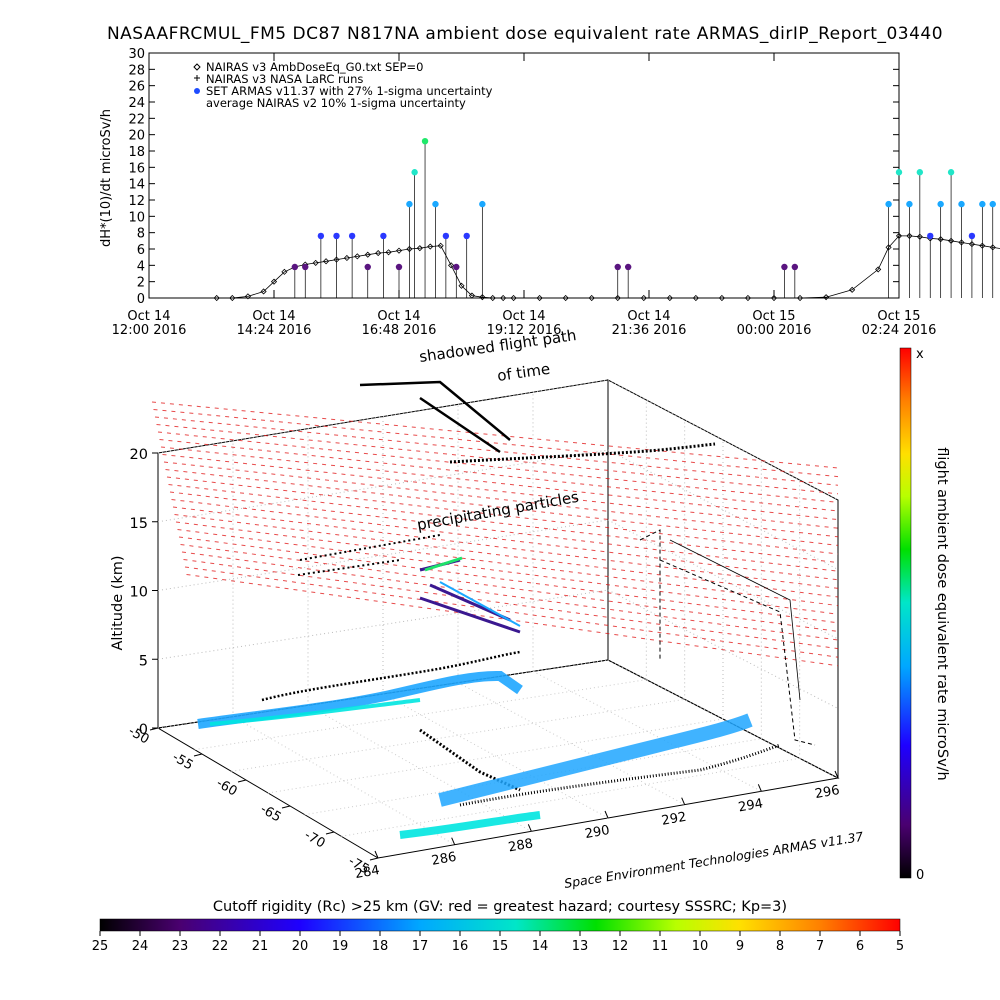 This screenshot has height=1000, width=1000. What do you see at coordinates (700, 946) in the screenshot?
I see `rigidity-tick-label: 10` at bounding box center [700, 946].